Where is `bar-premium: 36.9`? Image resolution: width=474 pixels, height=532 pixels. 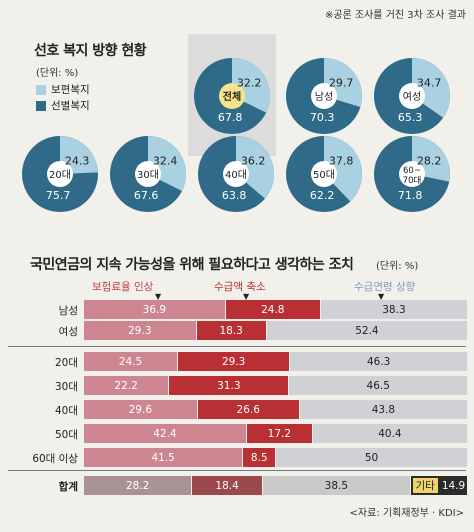
bar-premium: 36.9 is located at coordinates (154, 309).